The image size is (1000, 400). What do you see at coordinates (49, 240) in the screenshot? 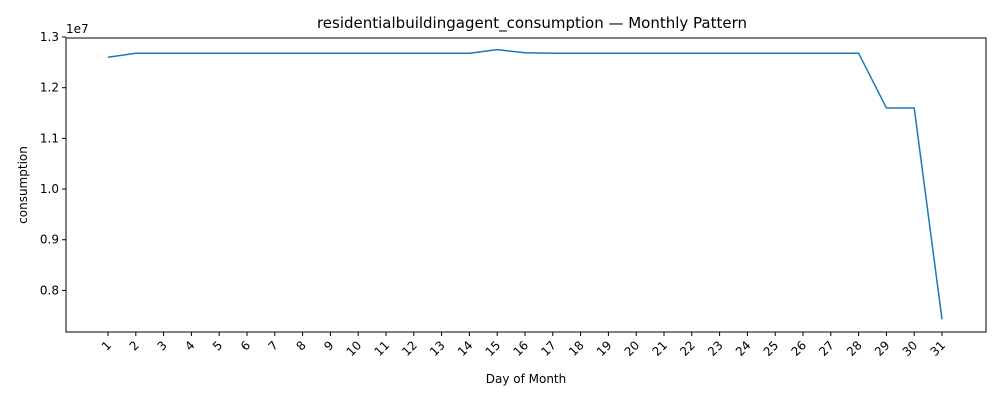
I see `y-tick-label: 0.9` at bounding box center [49, 240].